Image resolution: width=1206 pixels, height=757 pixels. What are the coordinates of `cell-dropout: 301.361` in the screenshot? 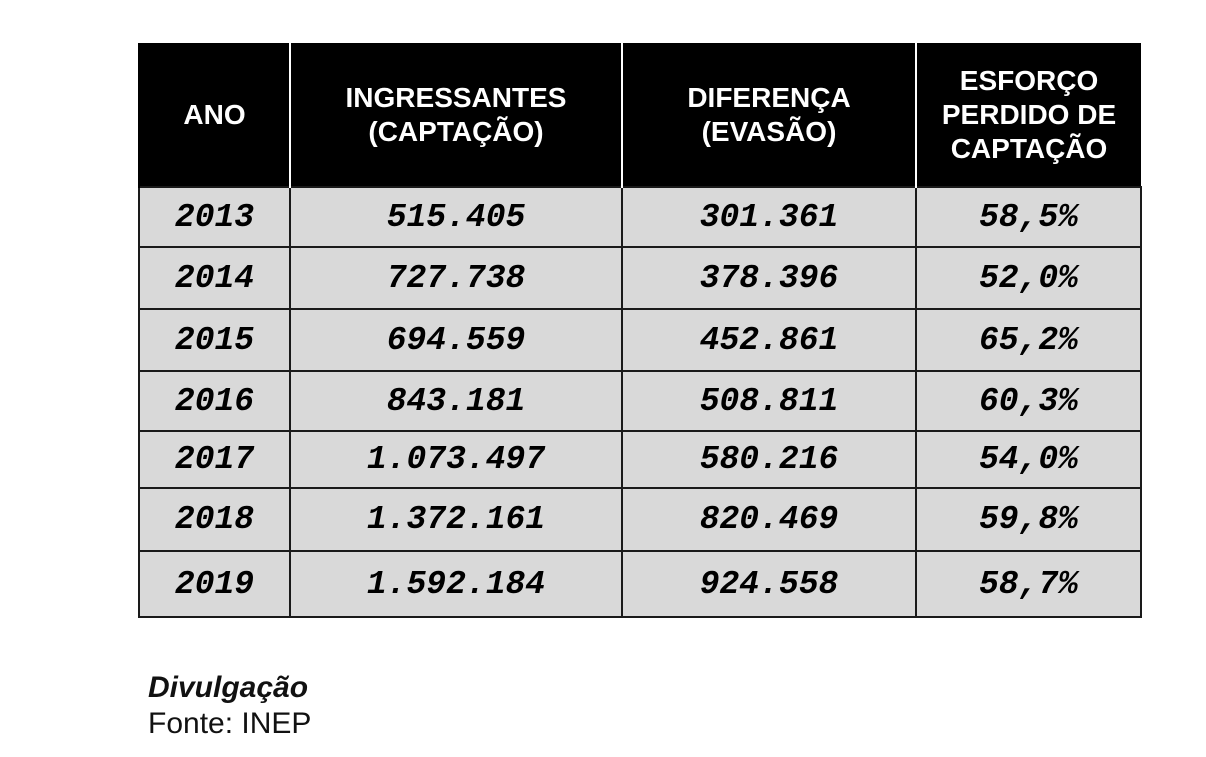 It's located at (769, 217).